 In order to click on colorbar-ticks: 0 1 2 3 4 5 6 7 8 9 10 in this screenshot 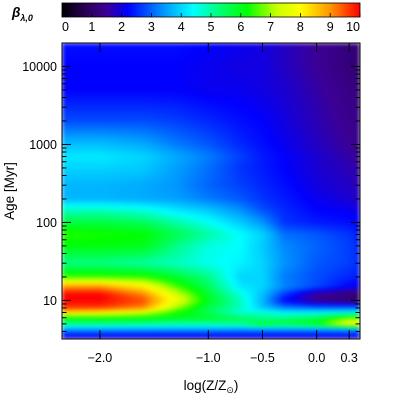, I will do `click(211, 23)`.